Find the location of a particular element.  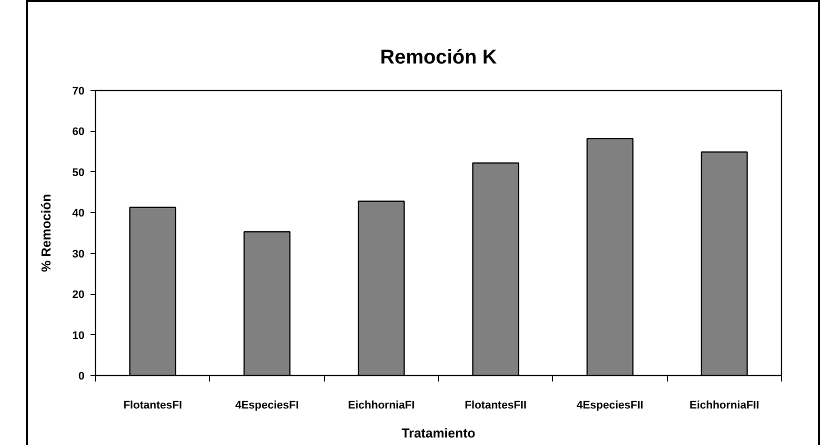

x-tick-label: EichhorniaFI is located at coordinates (381, 406).